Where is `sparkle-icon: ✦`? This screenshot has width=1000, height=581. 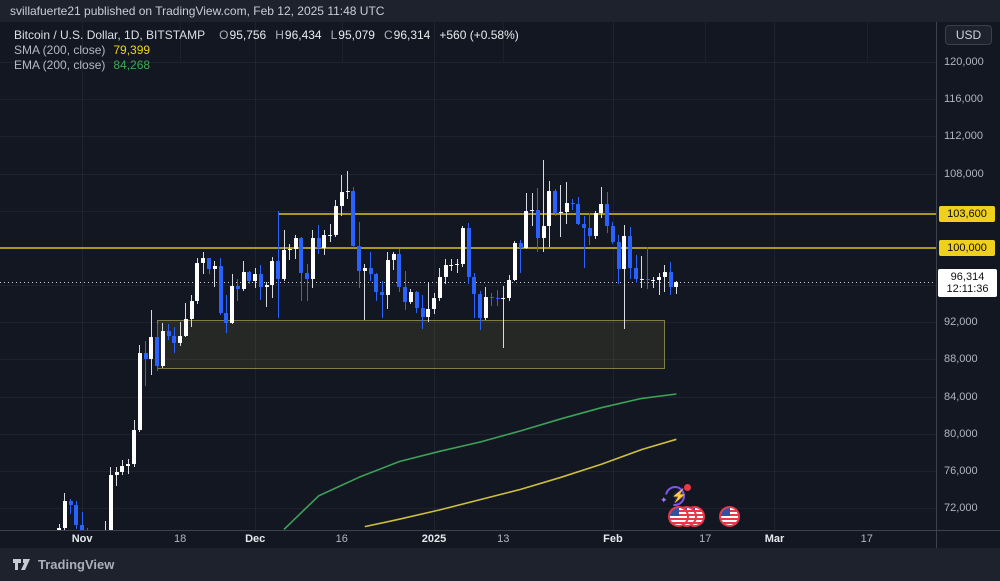
sparkle-icon: ✦ is located at coordinates (664, 500).